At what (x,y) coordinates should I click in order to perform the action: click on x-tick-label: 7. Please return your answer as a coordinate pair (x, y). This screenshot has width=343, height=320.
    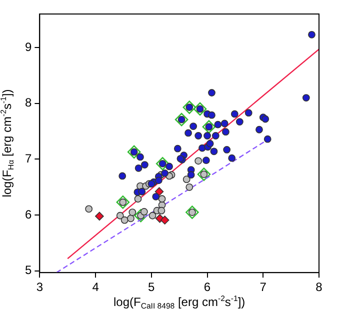
    Looking at the image, I should click on (263, 287).